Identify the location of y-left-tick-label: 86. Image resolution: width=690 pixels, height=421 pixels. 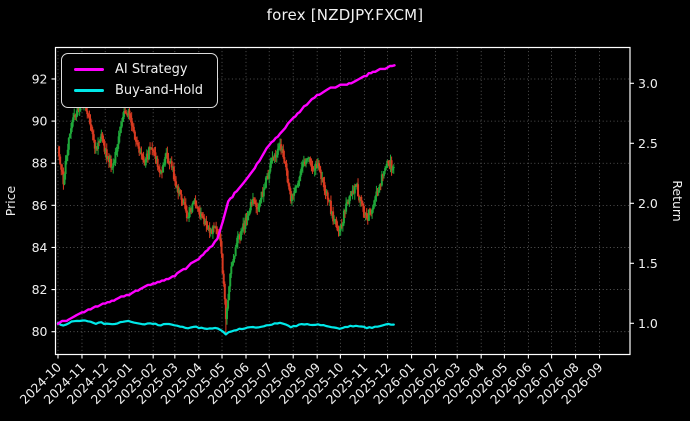
(40, 205).